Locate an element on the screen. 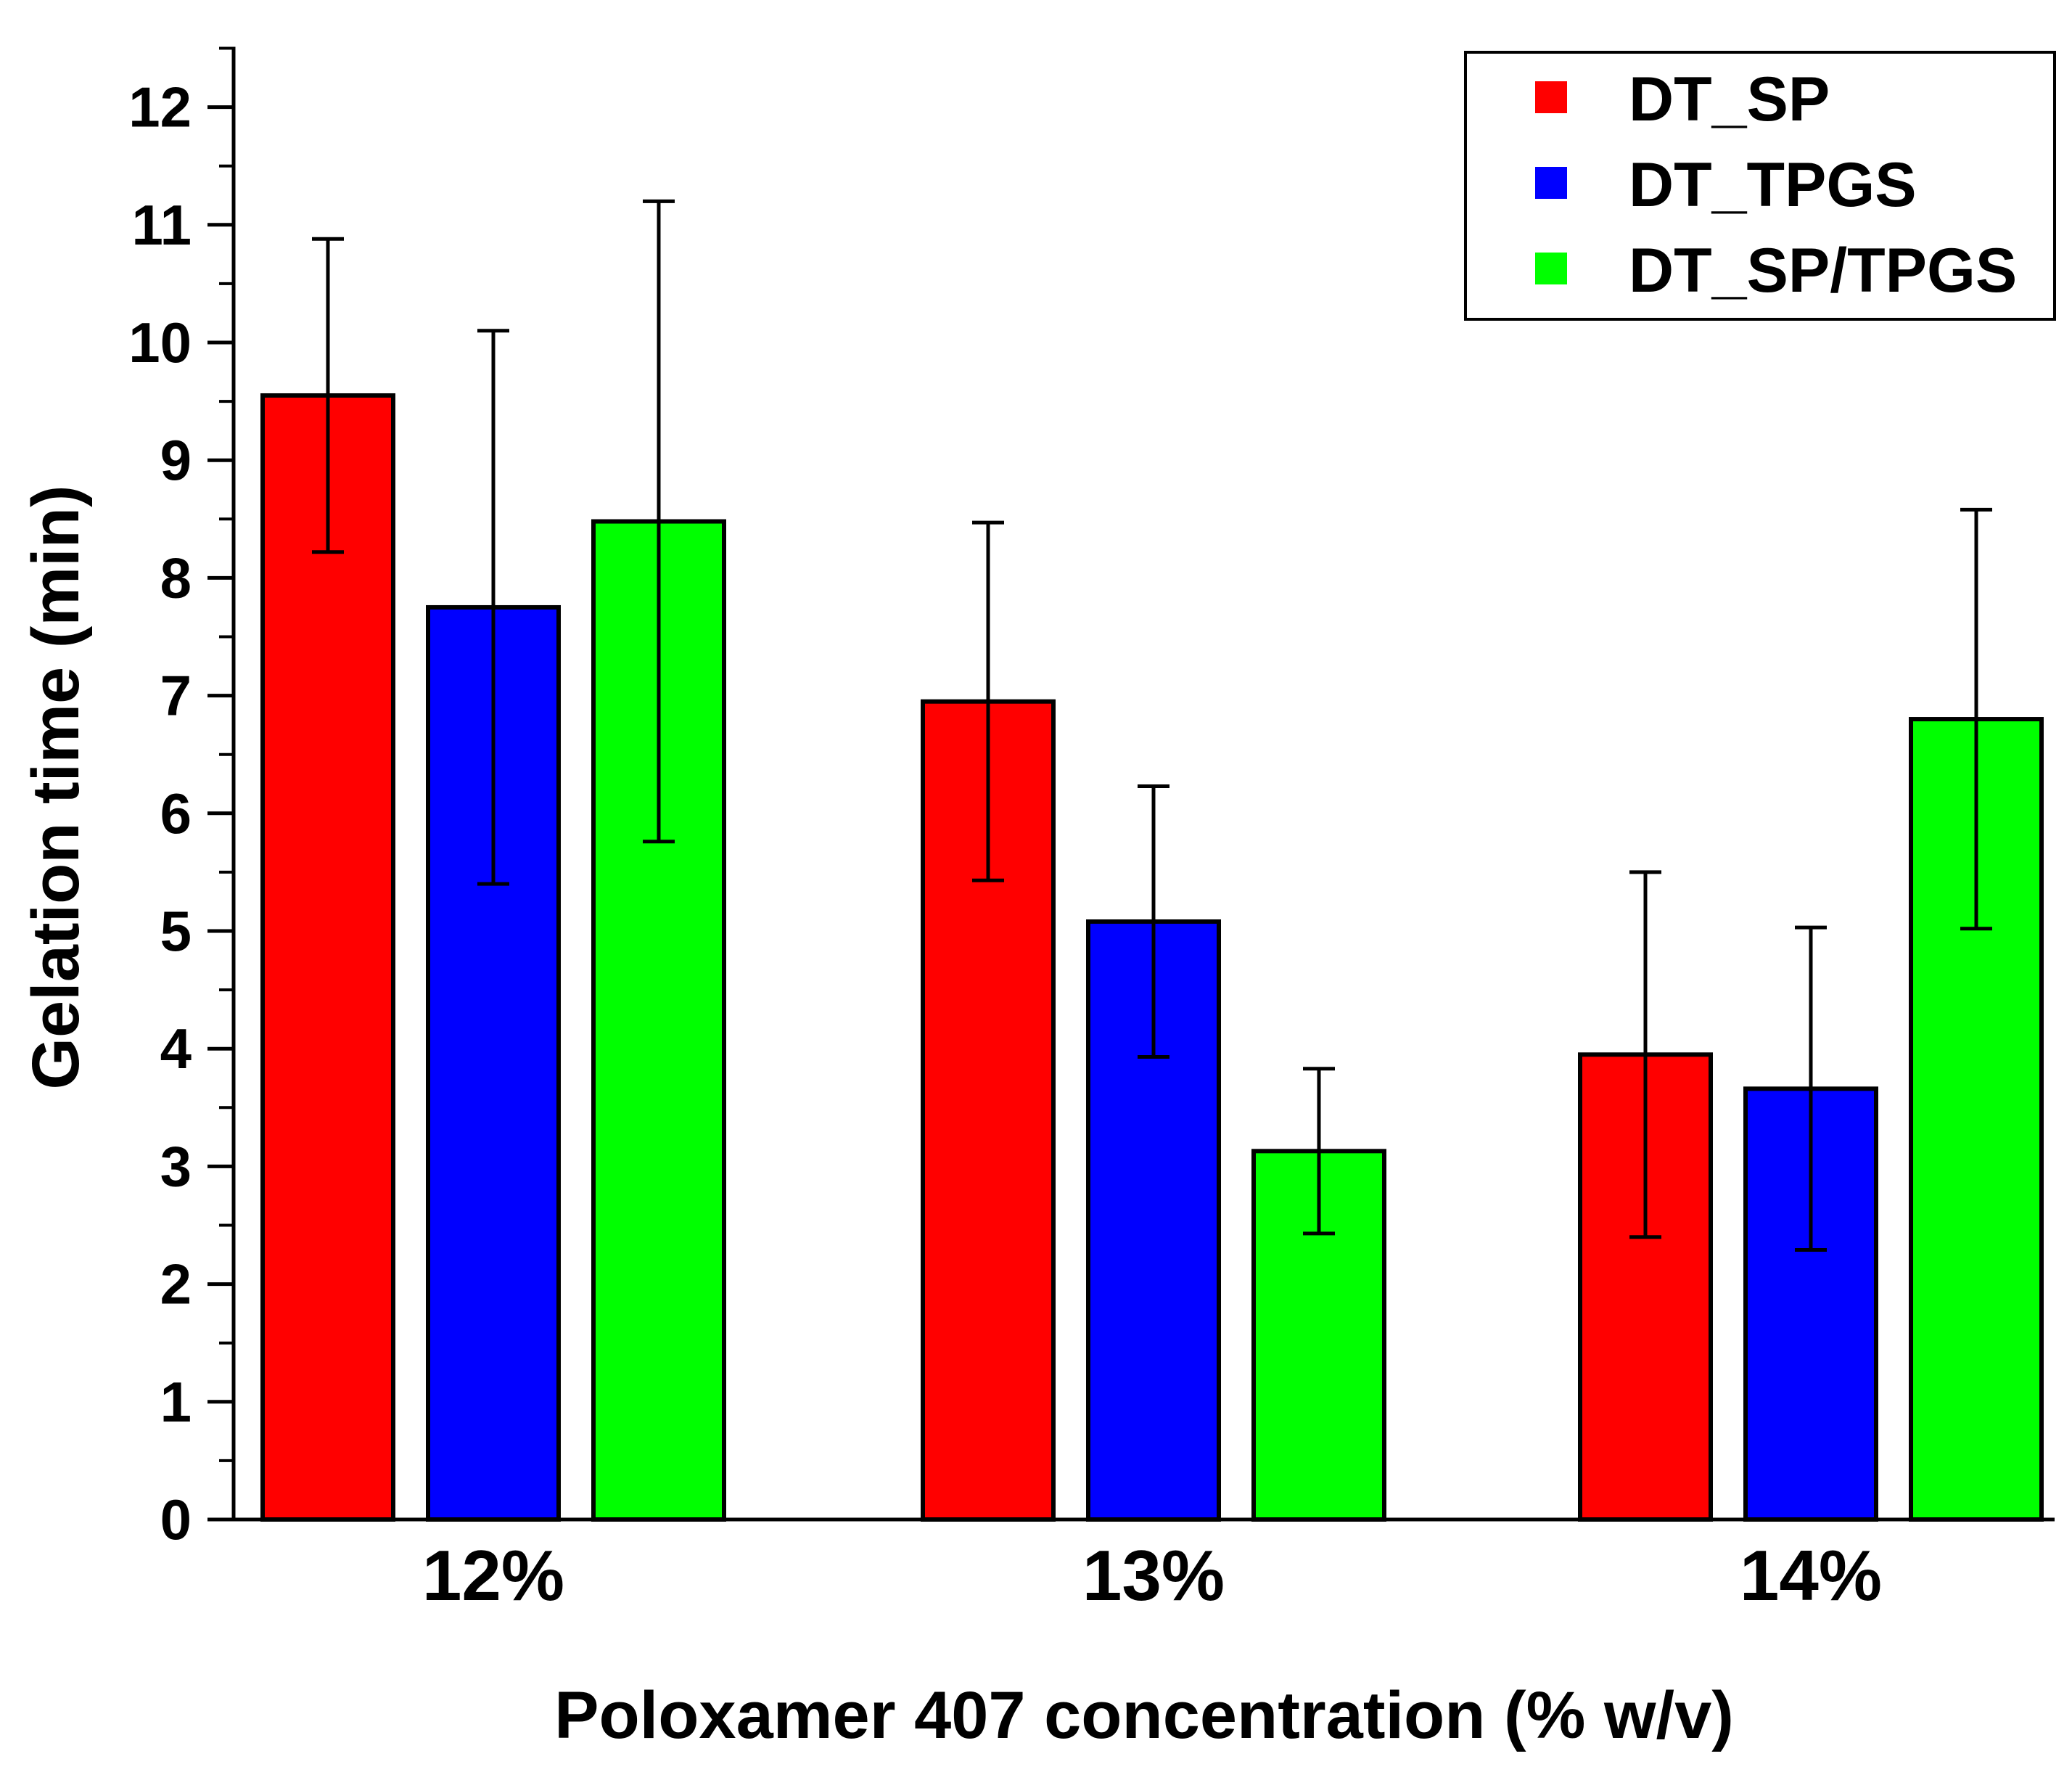 This screenshot has width=2072, height=1780. y-tick-label: 2 is located at coordinates (176, 1284).